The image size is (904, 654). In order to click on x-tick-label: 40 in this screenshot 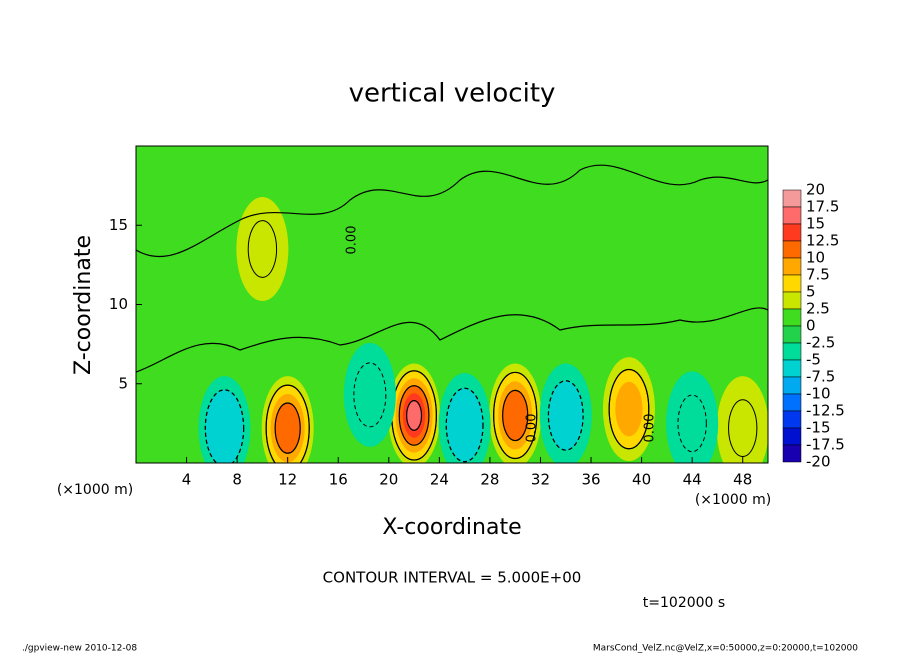, I will do `click(641, 480)`.